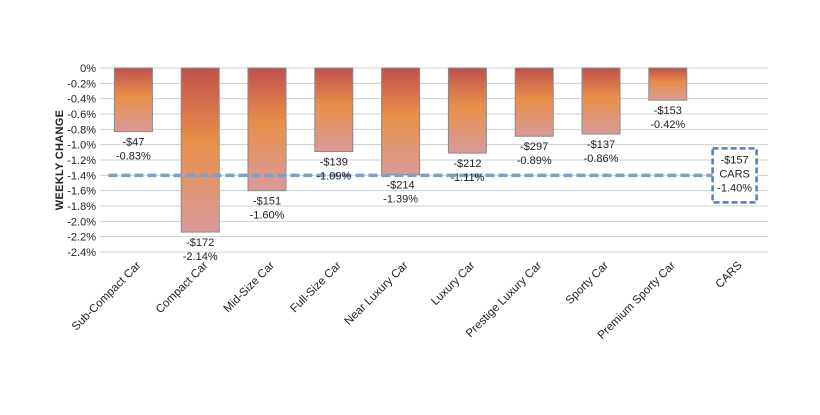  I want to click on bar-percent-label: -0.83%, so click(133, 157).